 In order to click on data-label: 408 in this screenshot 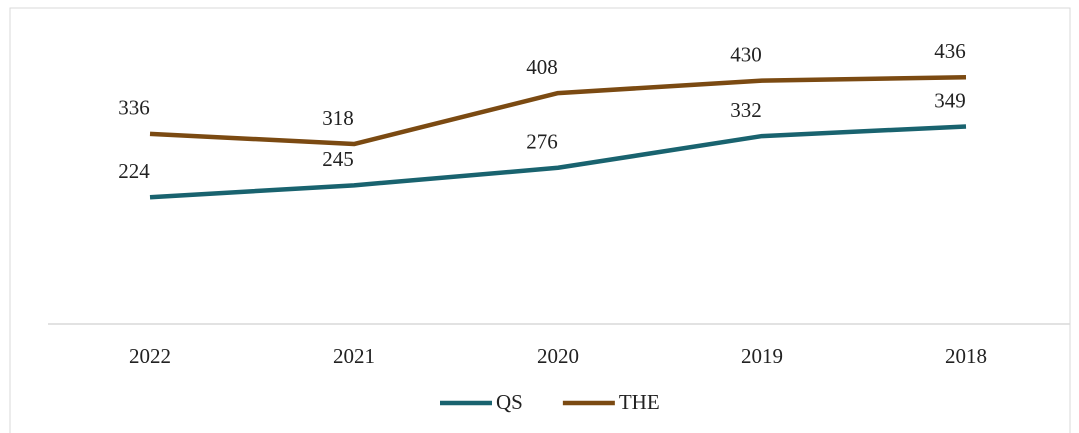, I will do `click(542, 67)`.